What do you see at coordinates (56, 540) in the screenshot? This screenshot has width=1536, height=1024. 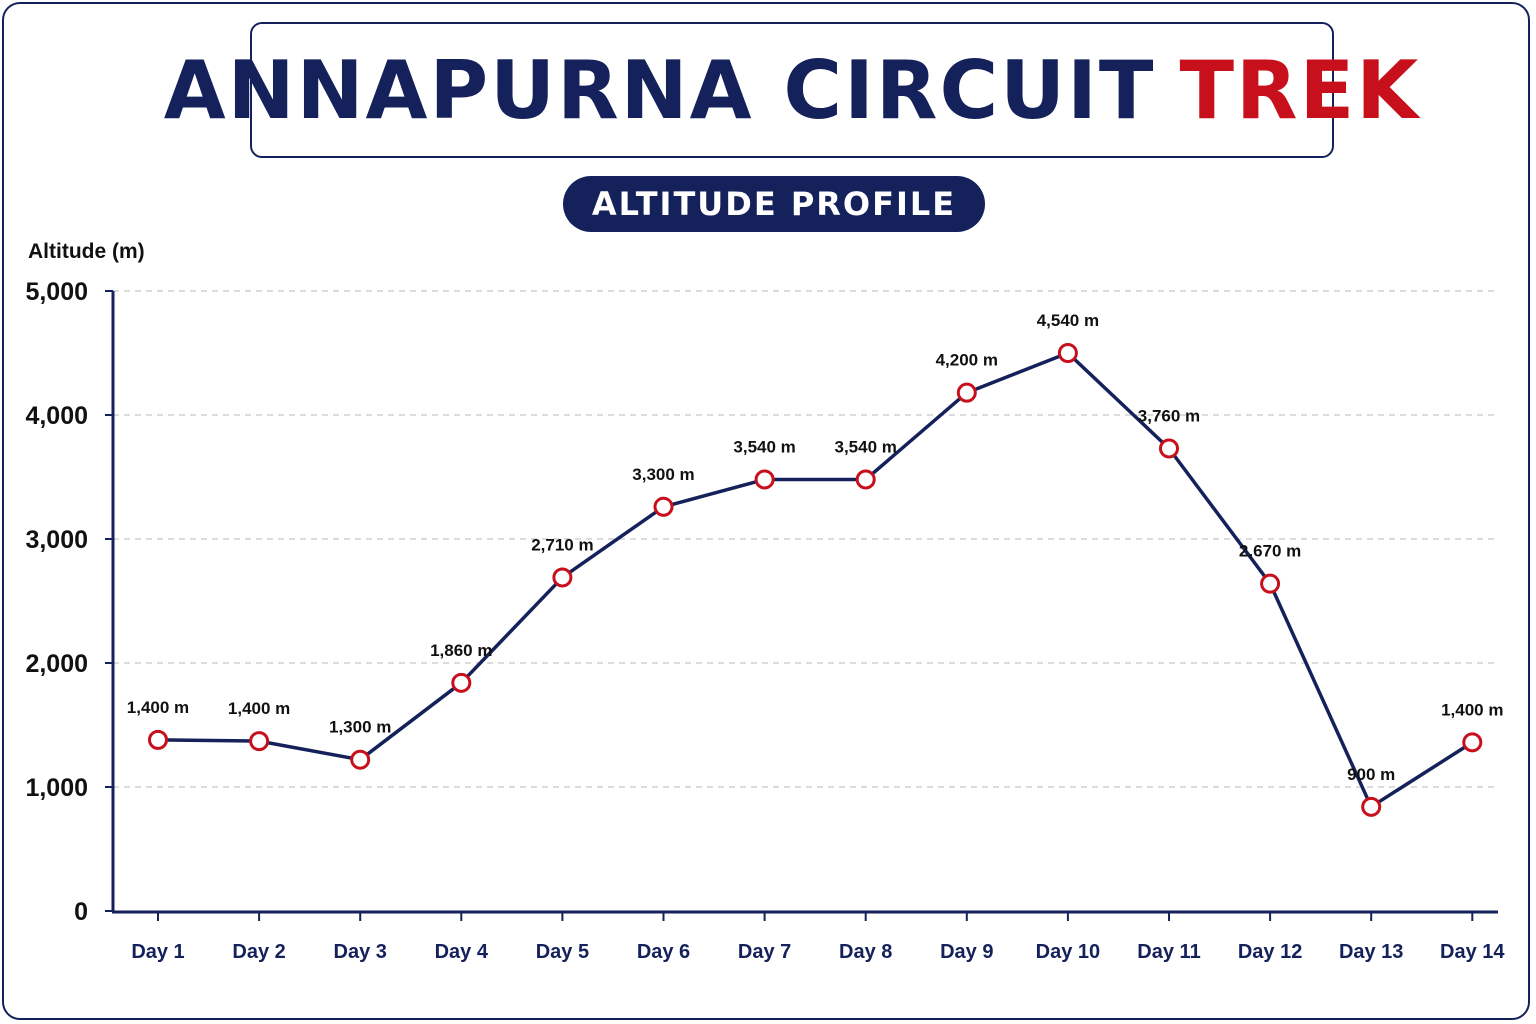 I see `y-tick-label: 3,000` at bounding box center [56, 540].